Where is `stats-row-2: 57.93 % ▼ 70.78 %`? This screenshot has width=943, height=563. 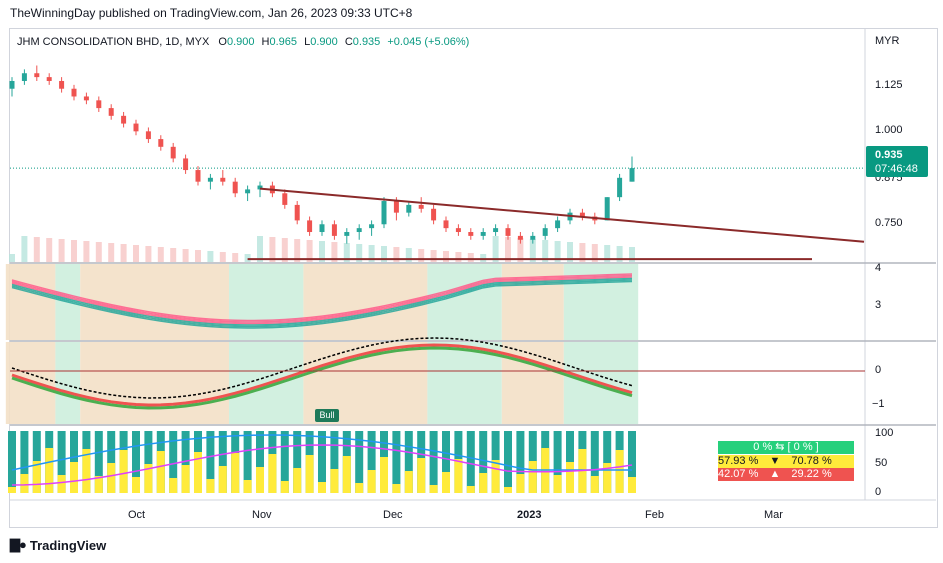 stats-row-2: 57.93 % ▼ 70.78 % is located at coordinates (786, 461).